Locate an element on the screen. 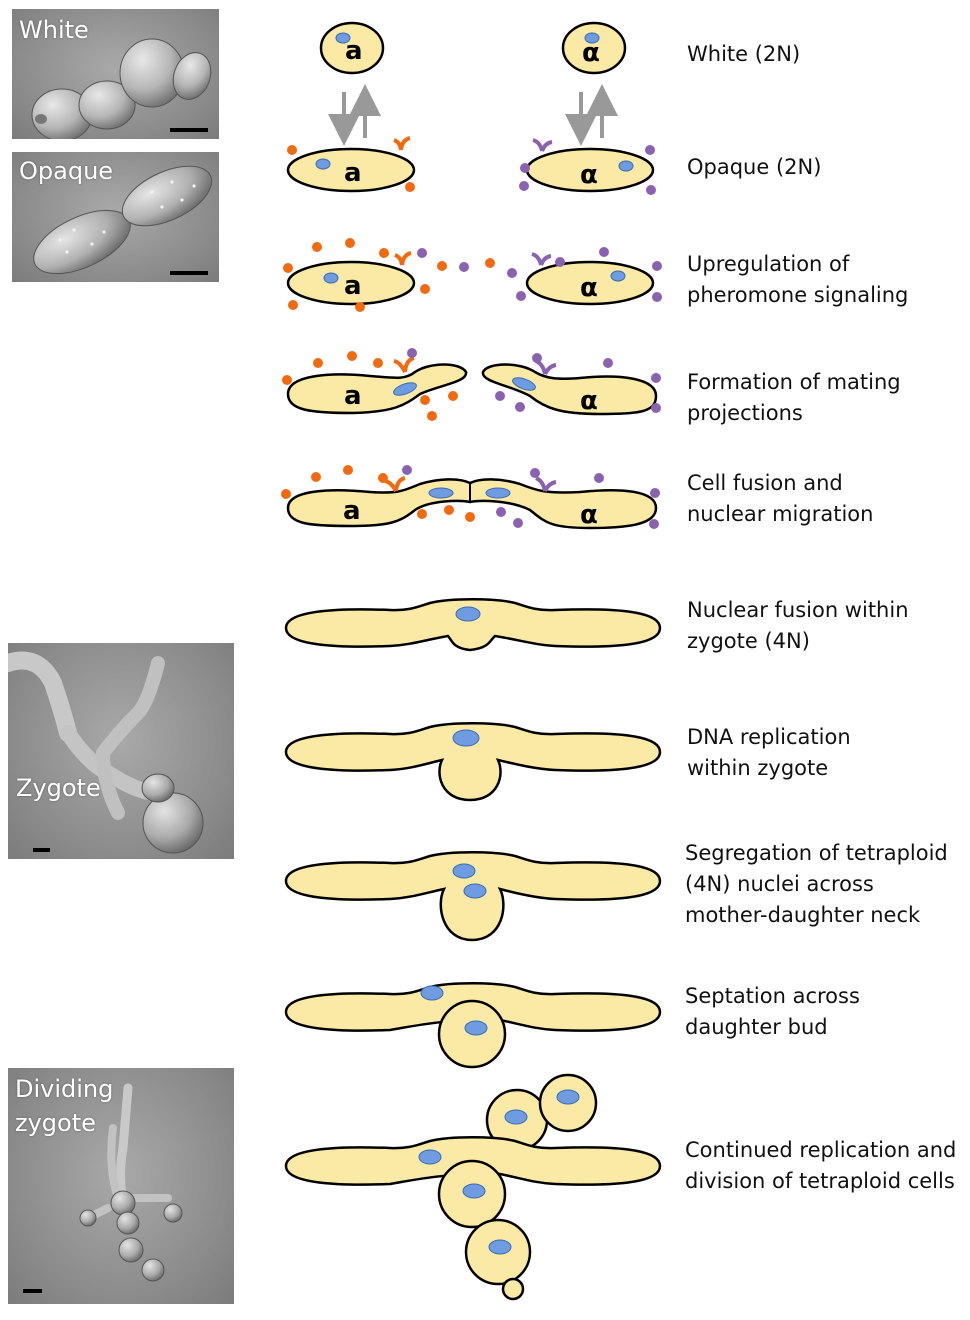 Image resolution: width=970 pixels, height=1320 pixels. photo-label-zygote: Zygote is located at coordinates (58, 788).